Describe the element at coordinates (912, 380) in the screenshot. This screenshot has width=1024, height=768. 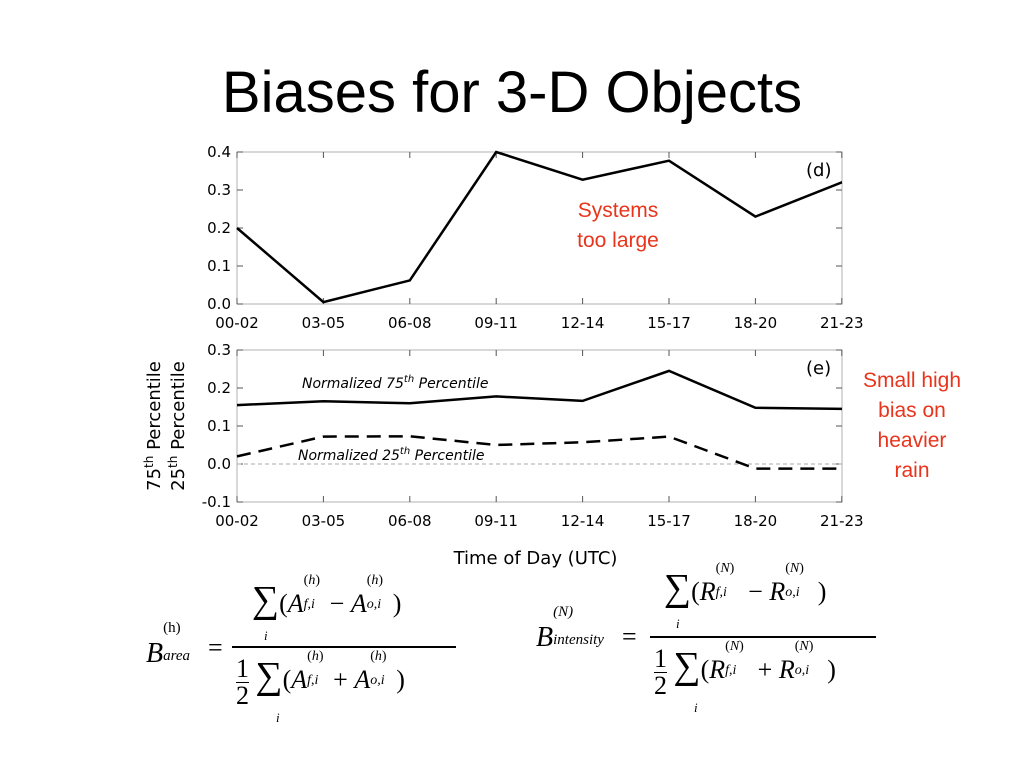
I see `intensity-note-line-1: Small high` at that location.